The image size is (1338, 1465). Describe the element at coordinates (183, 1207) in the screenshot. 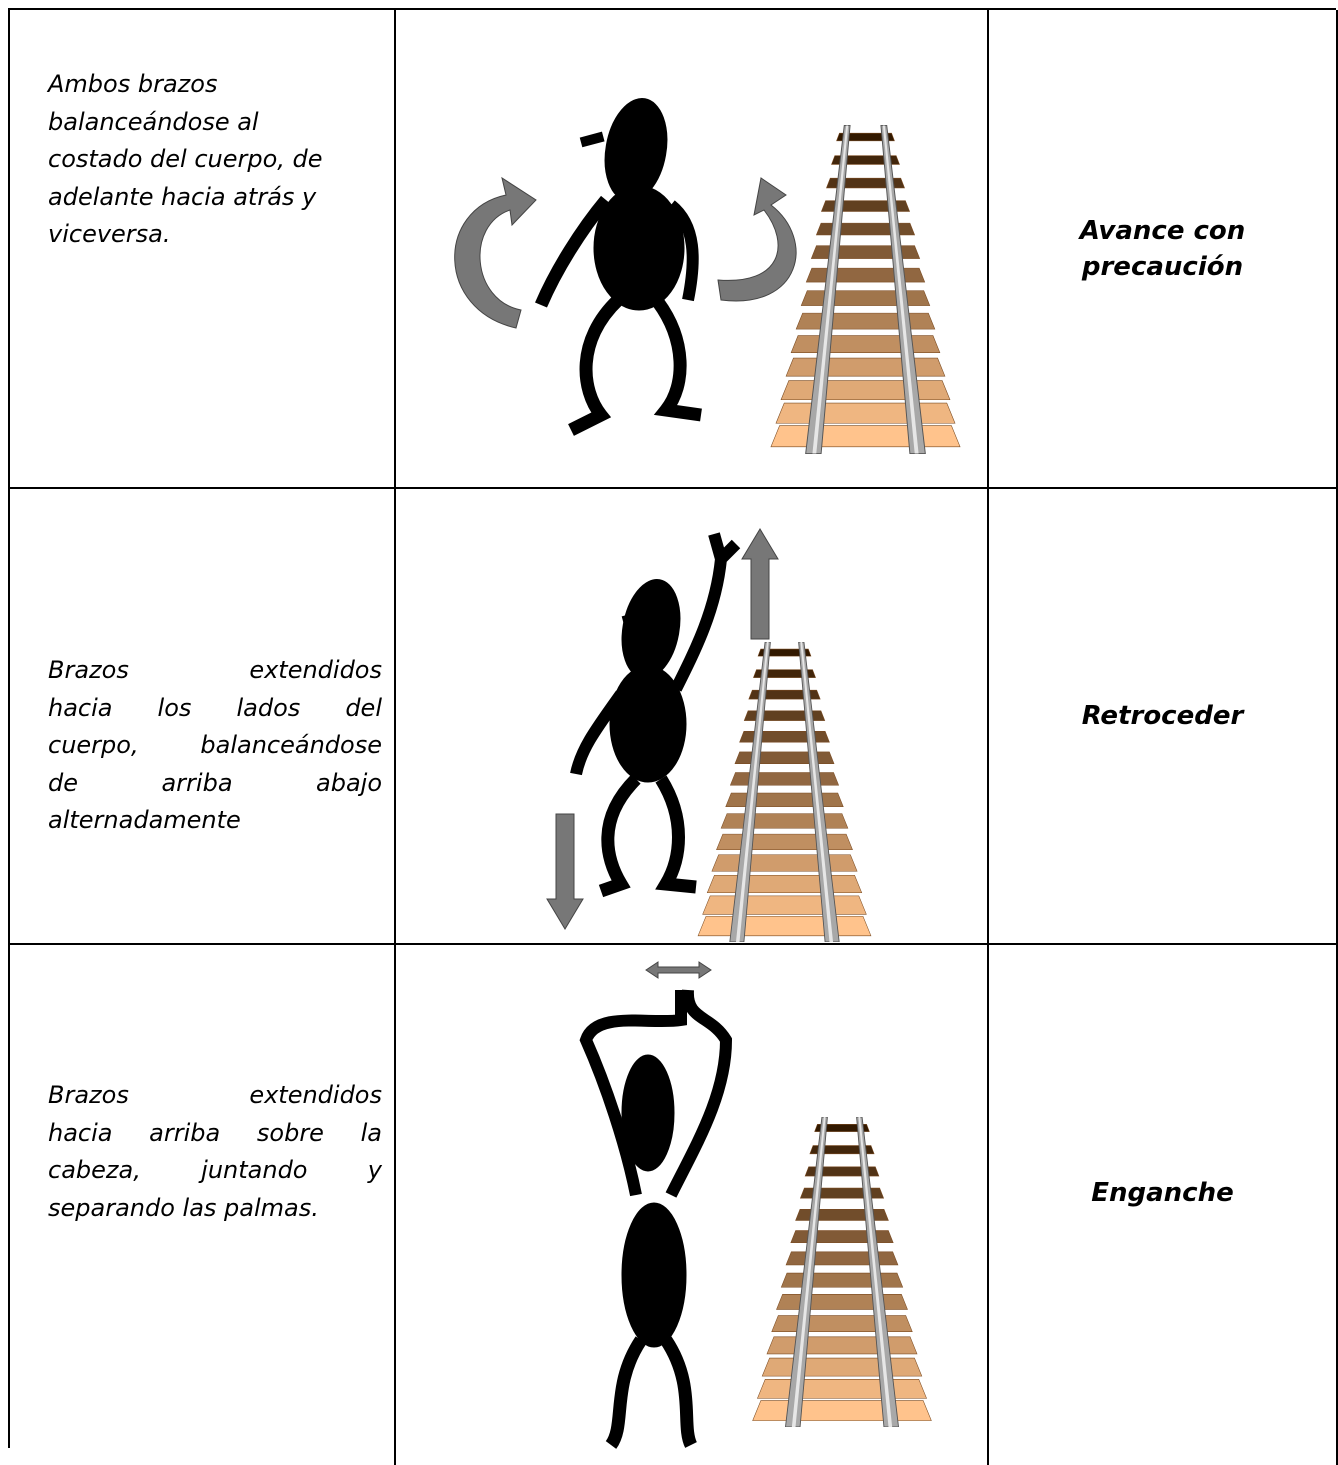

I see `description-line: separando las palmas.` at that location.